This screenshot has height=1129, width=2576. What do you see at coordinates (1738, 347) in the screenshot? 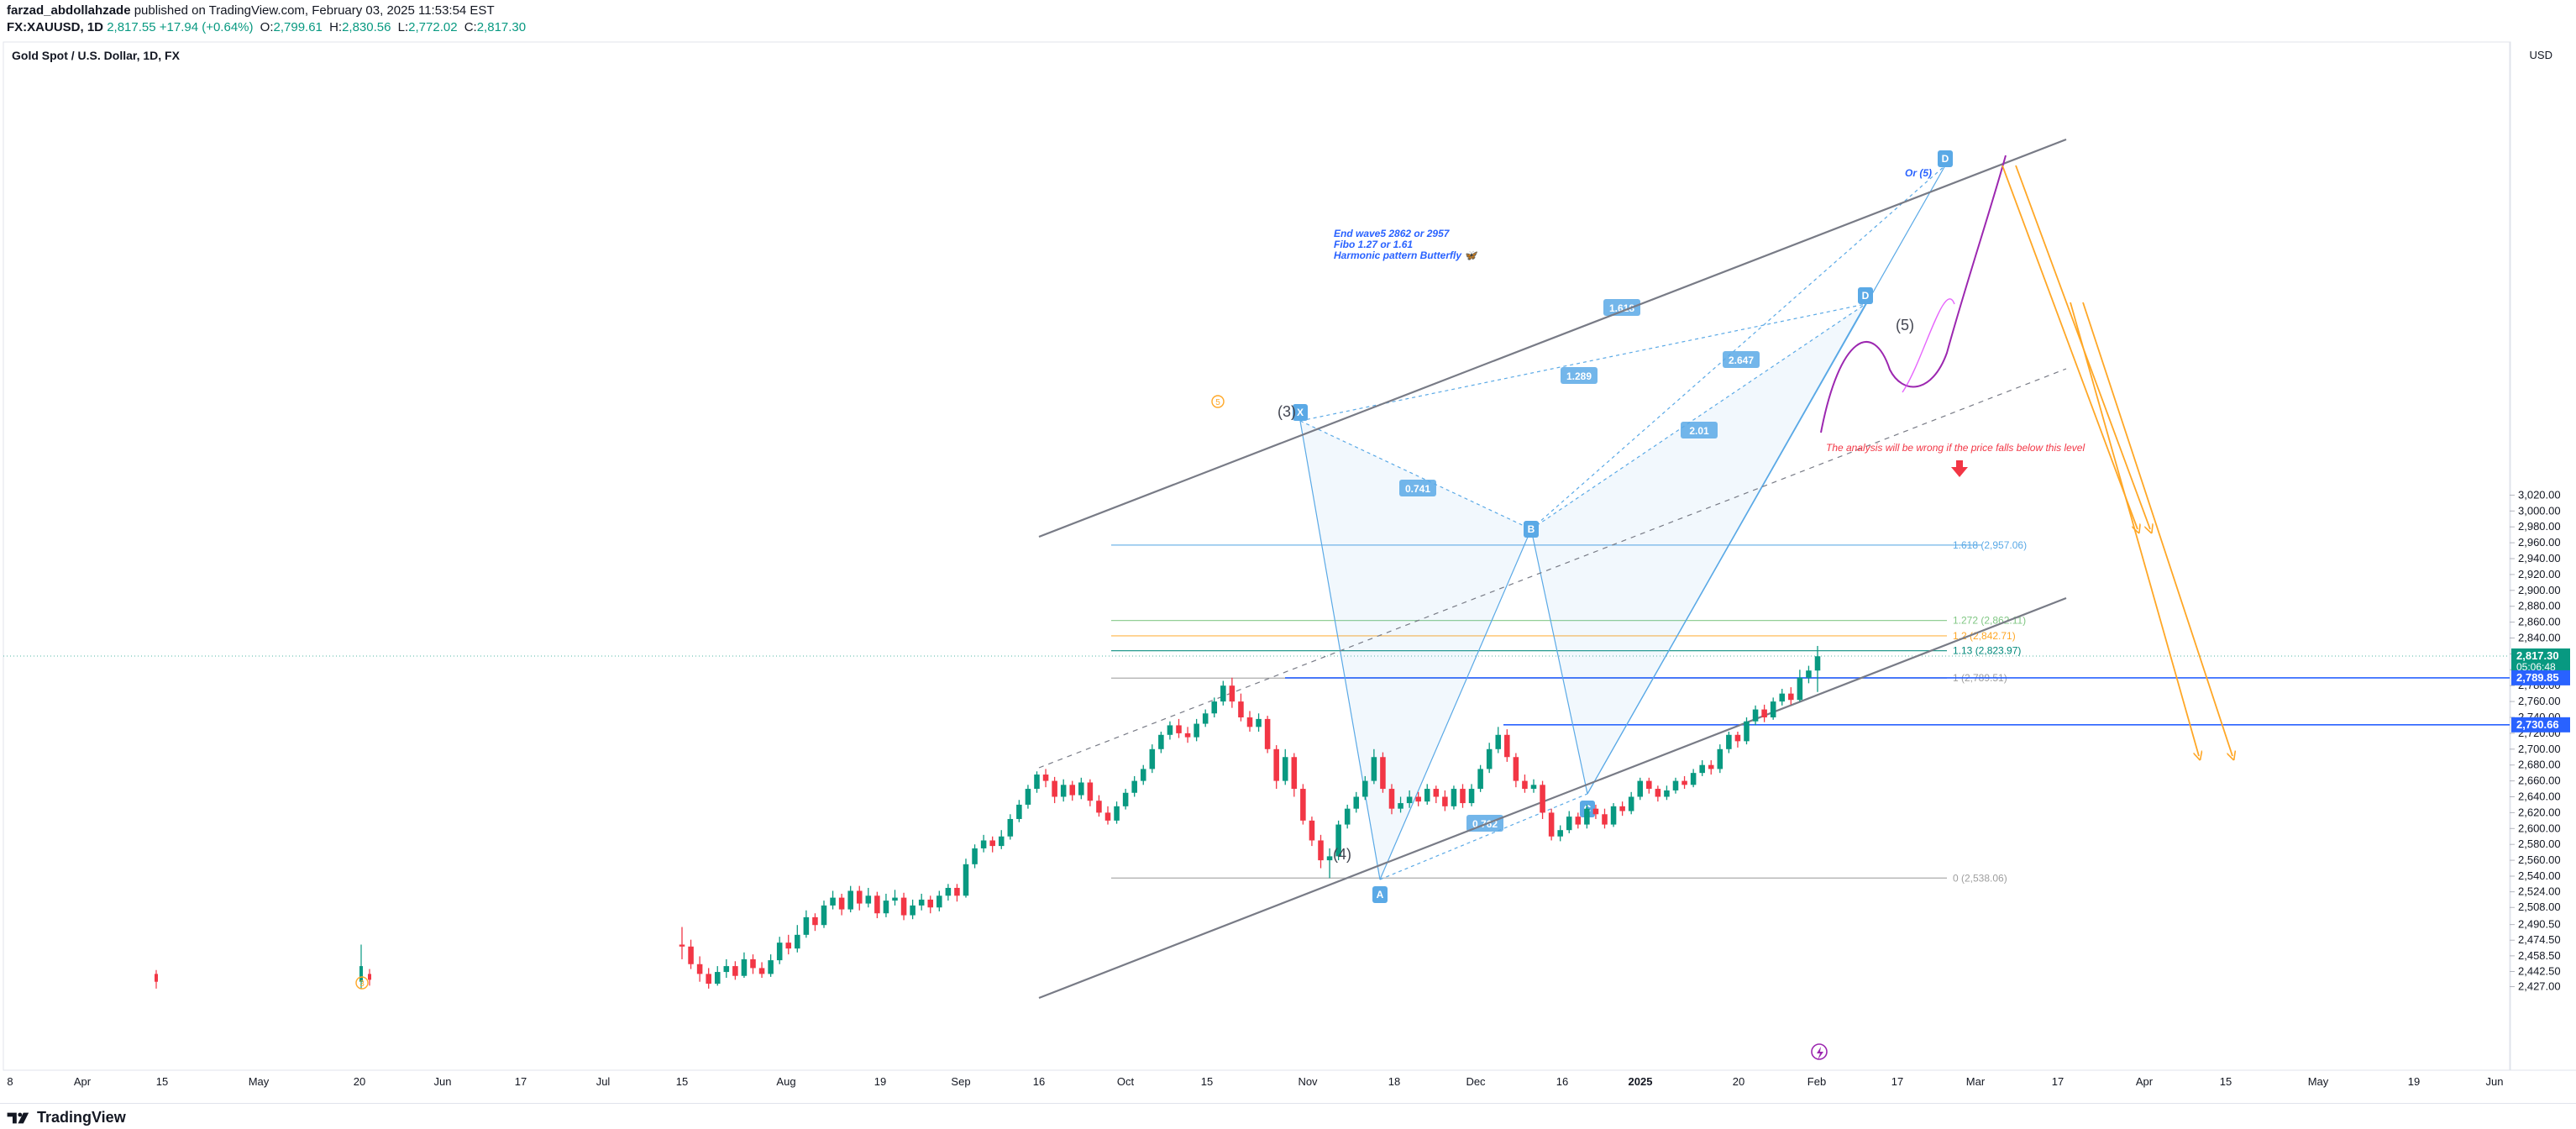
I see `pattern-diag-bd2` at bounding box center [1738, 347].